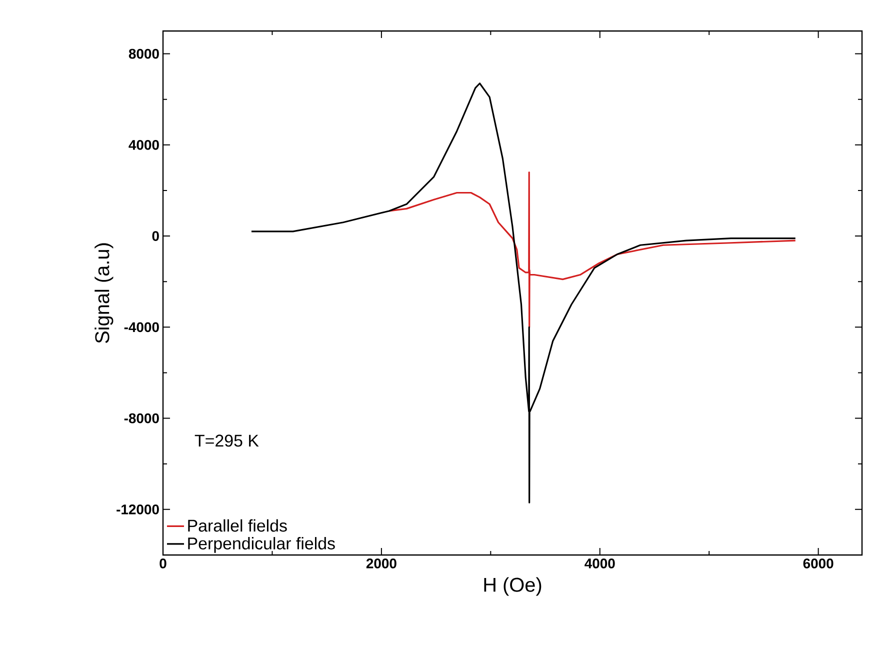 This screenshot has height=655, width=891. What do you see at coordinates (599, 563) in the screenshot?
I see `x-tick-label: 4000` at bounding box center [599, 563].